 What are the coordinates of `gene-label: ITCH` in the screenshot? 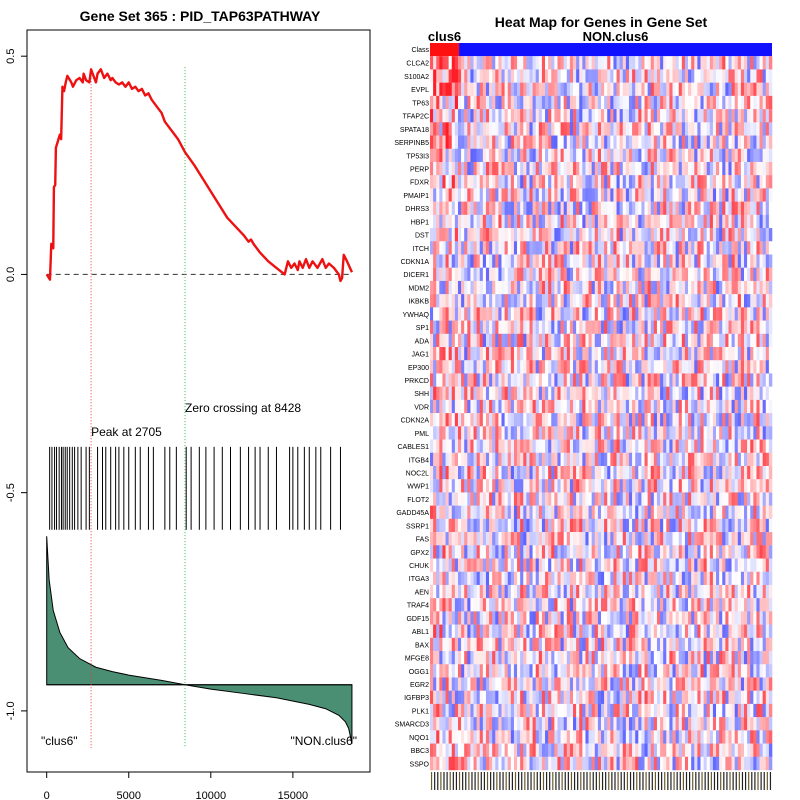 It's located at (421, 249).